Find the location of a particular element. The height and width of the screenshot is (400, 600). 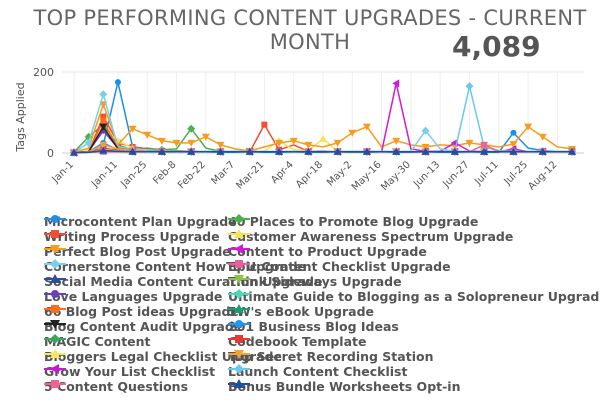

legend-label: Love Languages Upgrade is located at coordinates (133, 296).